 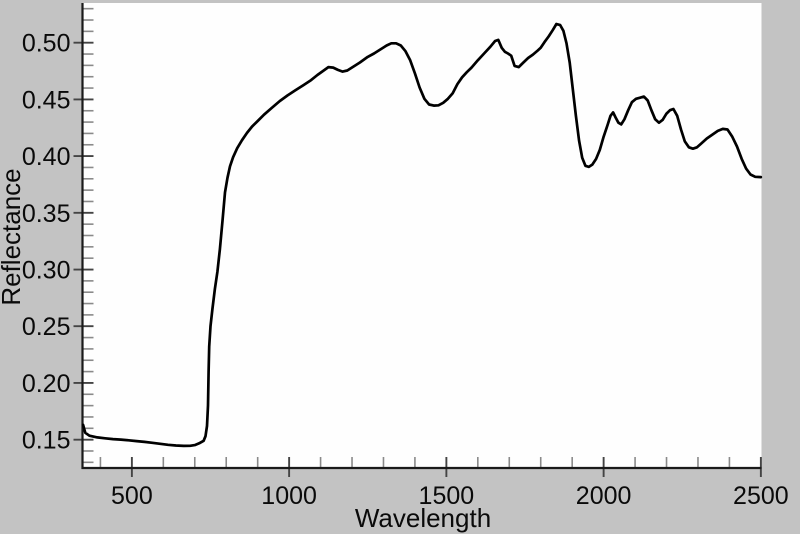 What do you see at coordinates (604, 496) in the screenshot?
I see `x-tick-label: 2000` at bounding box center [604, 496].